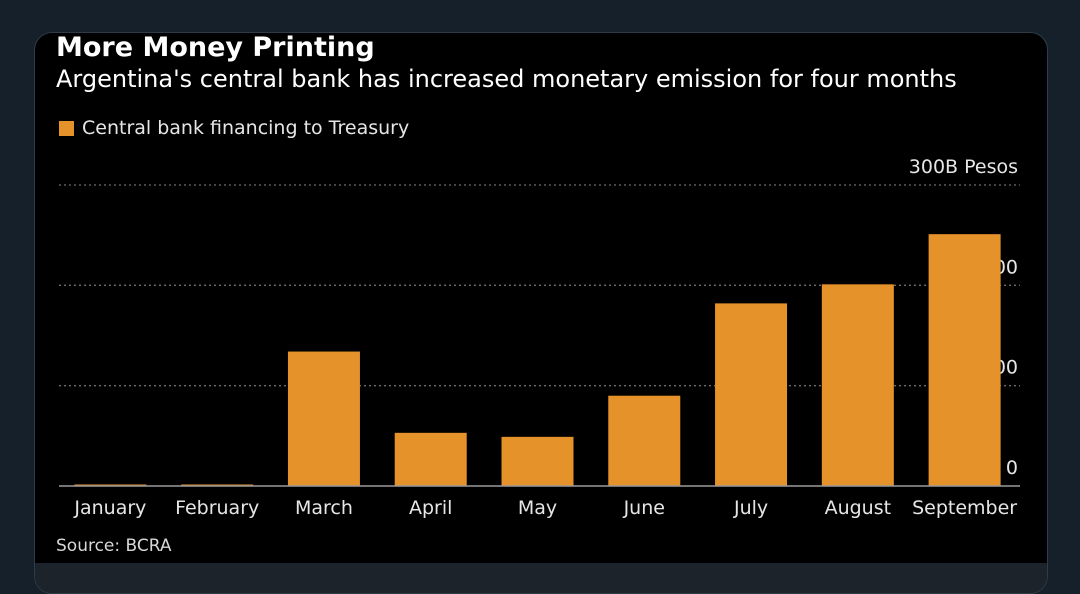  What do you see at coordinates (66, 128) in the screenshot?
I see `legend-swatch` at bounding box center [66, 128].